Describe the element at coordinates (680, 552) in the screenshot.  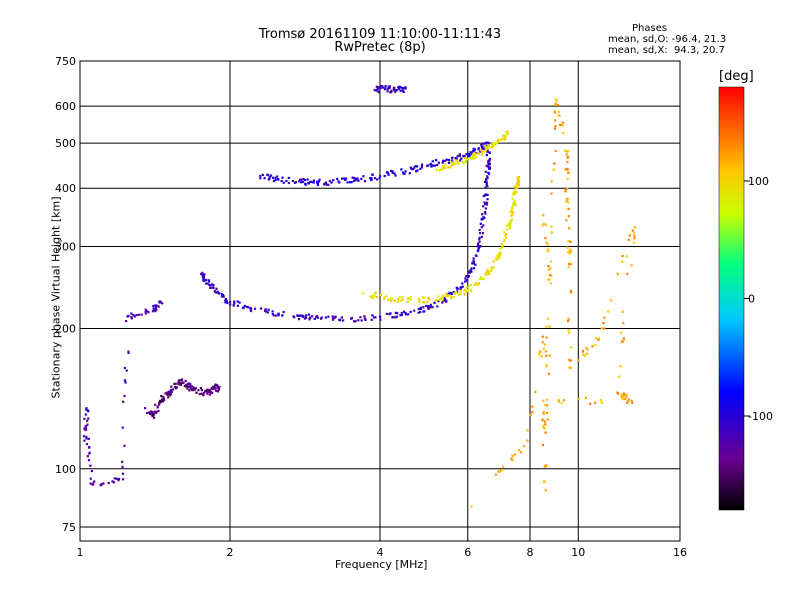
I see `x-tick-label: 16` at that location.